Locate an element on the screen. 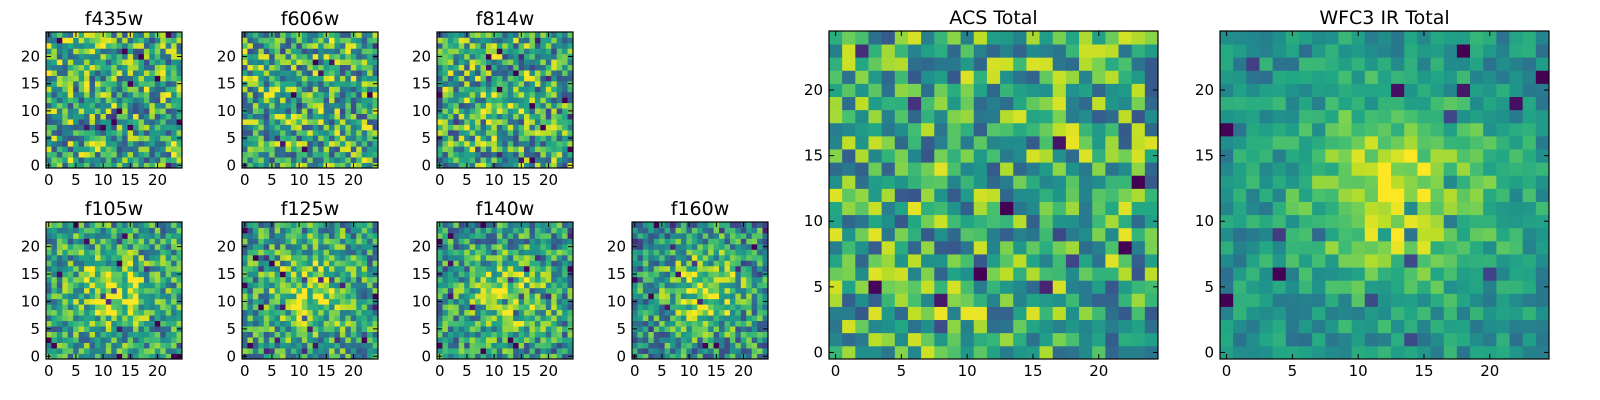 The width and height of the screenshot is (1600, 400). y-tick-label: 20 is located at coordinates (30, 56).